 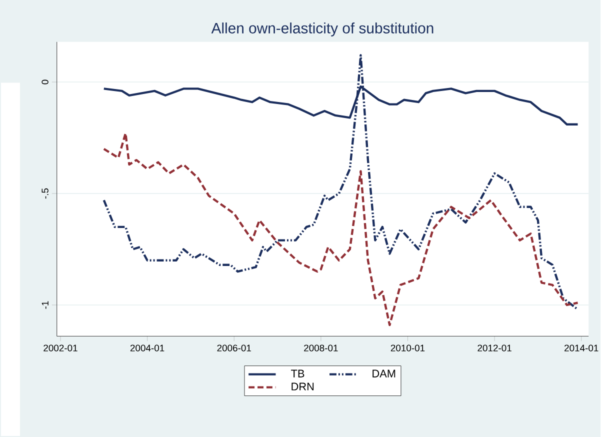 I want to click on x-tick-label: 2012-01, so click(x=495, y=348).